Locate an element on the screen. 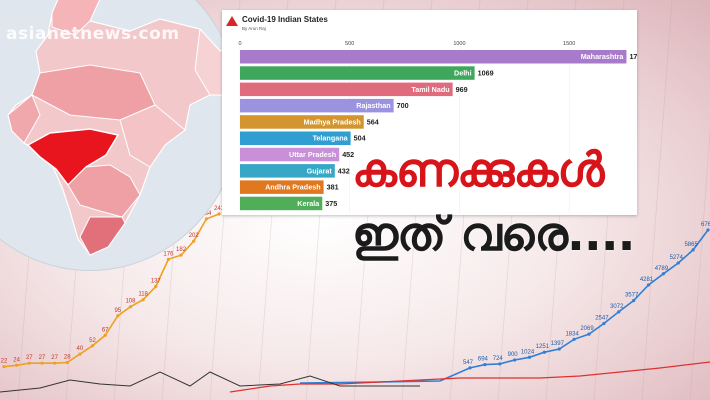  point-label-orange: 27 is located at coordinates (29, 358).